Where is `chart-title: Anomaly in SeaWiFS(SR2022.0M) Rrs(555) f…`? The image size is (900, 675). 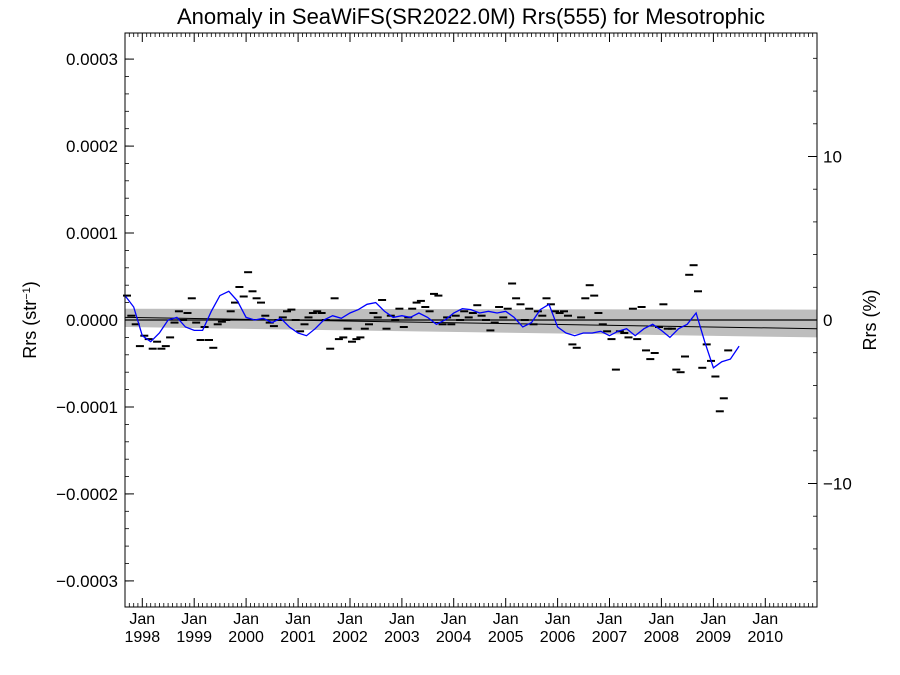
chart-title: Anomaly in SeaWiFS(SR2022.0M) Rrs(555) f… is located at coordinates (471, 16).